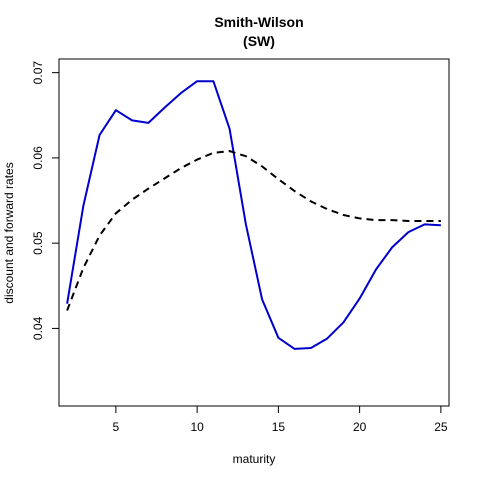  What do you see at coordinates (45, 200) in the screenshot?
I see `y-axis: 0.04 0.05 0.06 0.07` at bounding box center [45, 200].